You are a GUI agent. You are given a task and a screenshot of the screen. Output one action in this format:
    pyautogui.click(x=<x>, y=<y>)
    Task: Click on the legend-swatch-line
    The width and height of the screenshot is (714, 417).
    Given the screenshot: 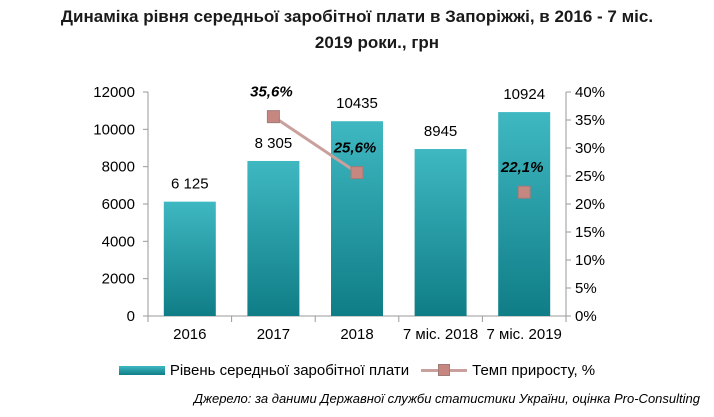 What is the action you would take?
    pyautogui.click(x=444, y=370)
    